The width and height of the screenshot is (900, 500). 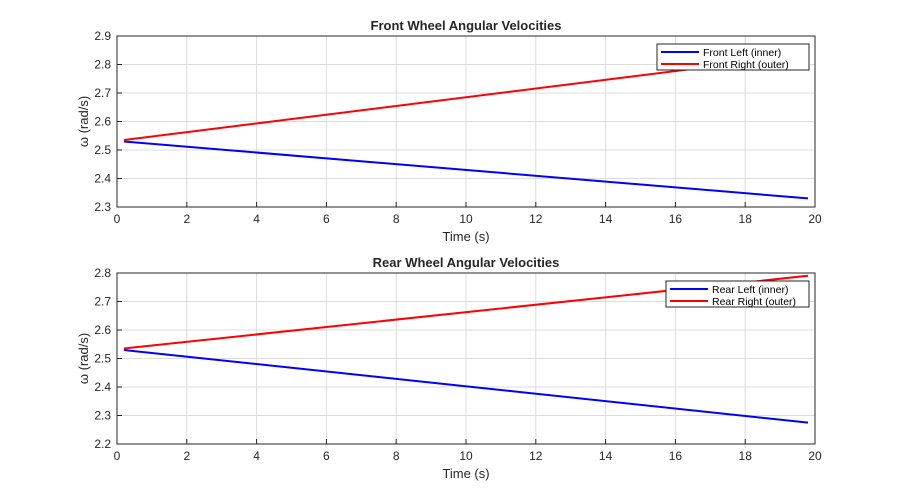 I want to click on chart2-x-axis-label: Time (s), so click(x=465, y=473).